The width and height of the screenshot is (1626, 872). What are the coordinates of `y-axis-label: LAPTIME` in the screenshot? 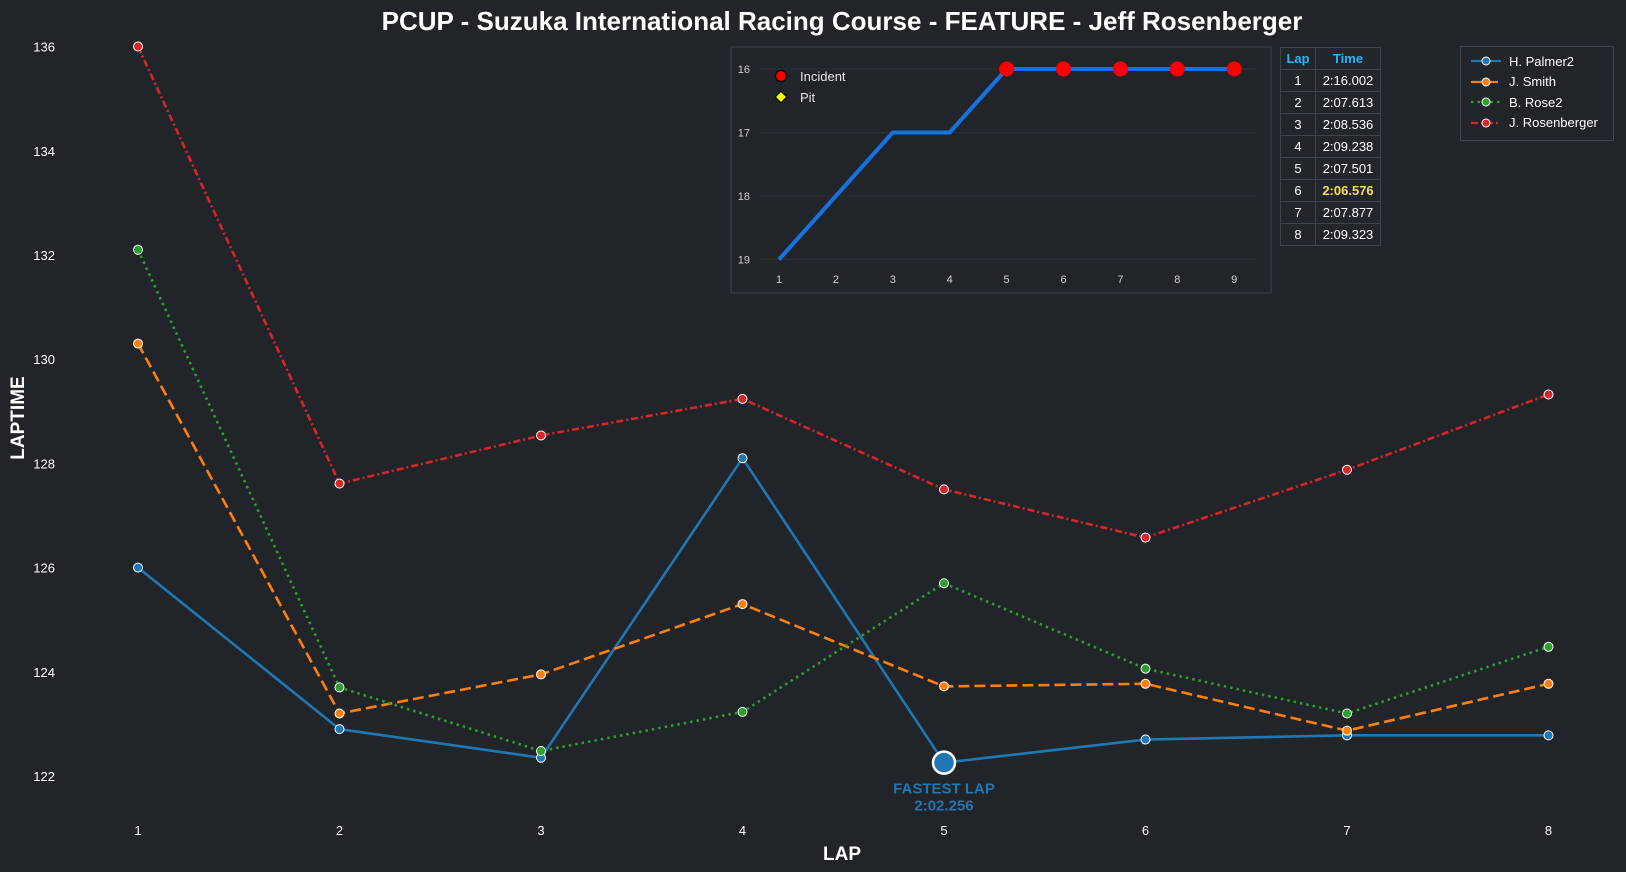 It's located at (18, 417).